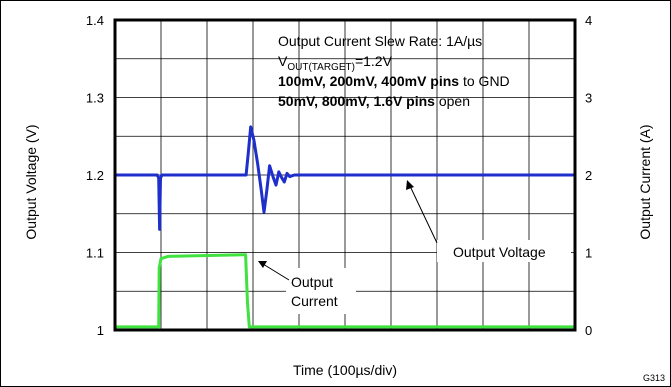 This screenshot has width=671, height=387. Describe the element at coordinates (95, 20) in the screenshot. I see `y-tick-label-left: 1.4` at that location.